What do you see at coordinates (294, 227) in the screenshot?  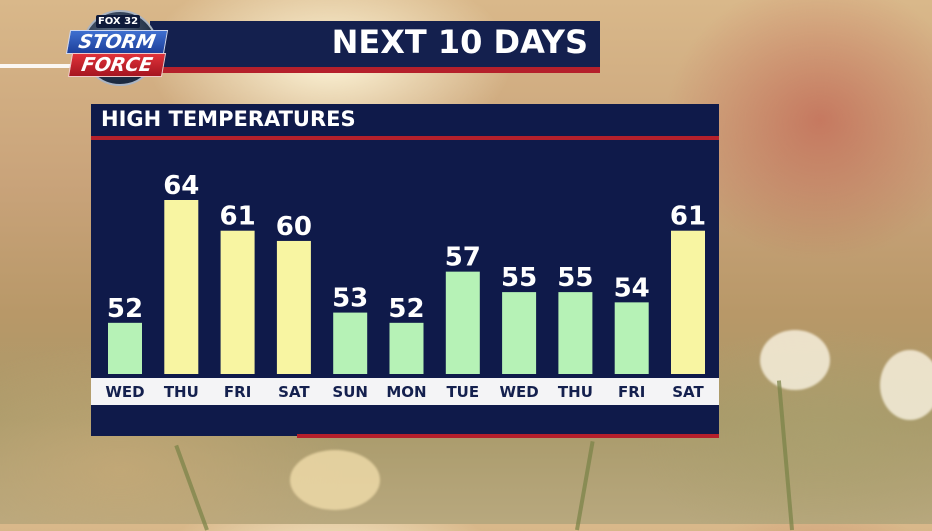 I see `bar-value-label: 60` at bounding box center [294, 227].